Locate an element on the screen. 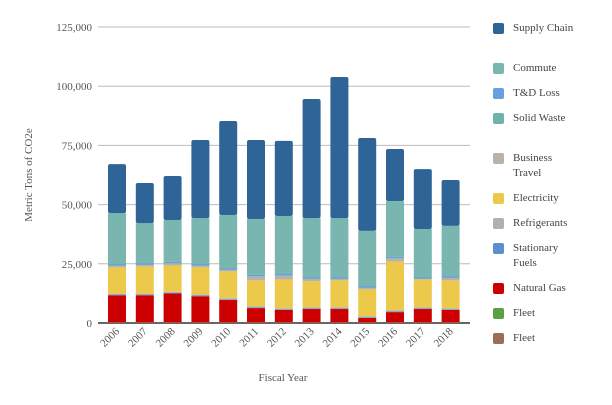 The image size is (612, 405). legend-item: Electricity is located at coordinates (535, 198).